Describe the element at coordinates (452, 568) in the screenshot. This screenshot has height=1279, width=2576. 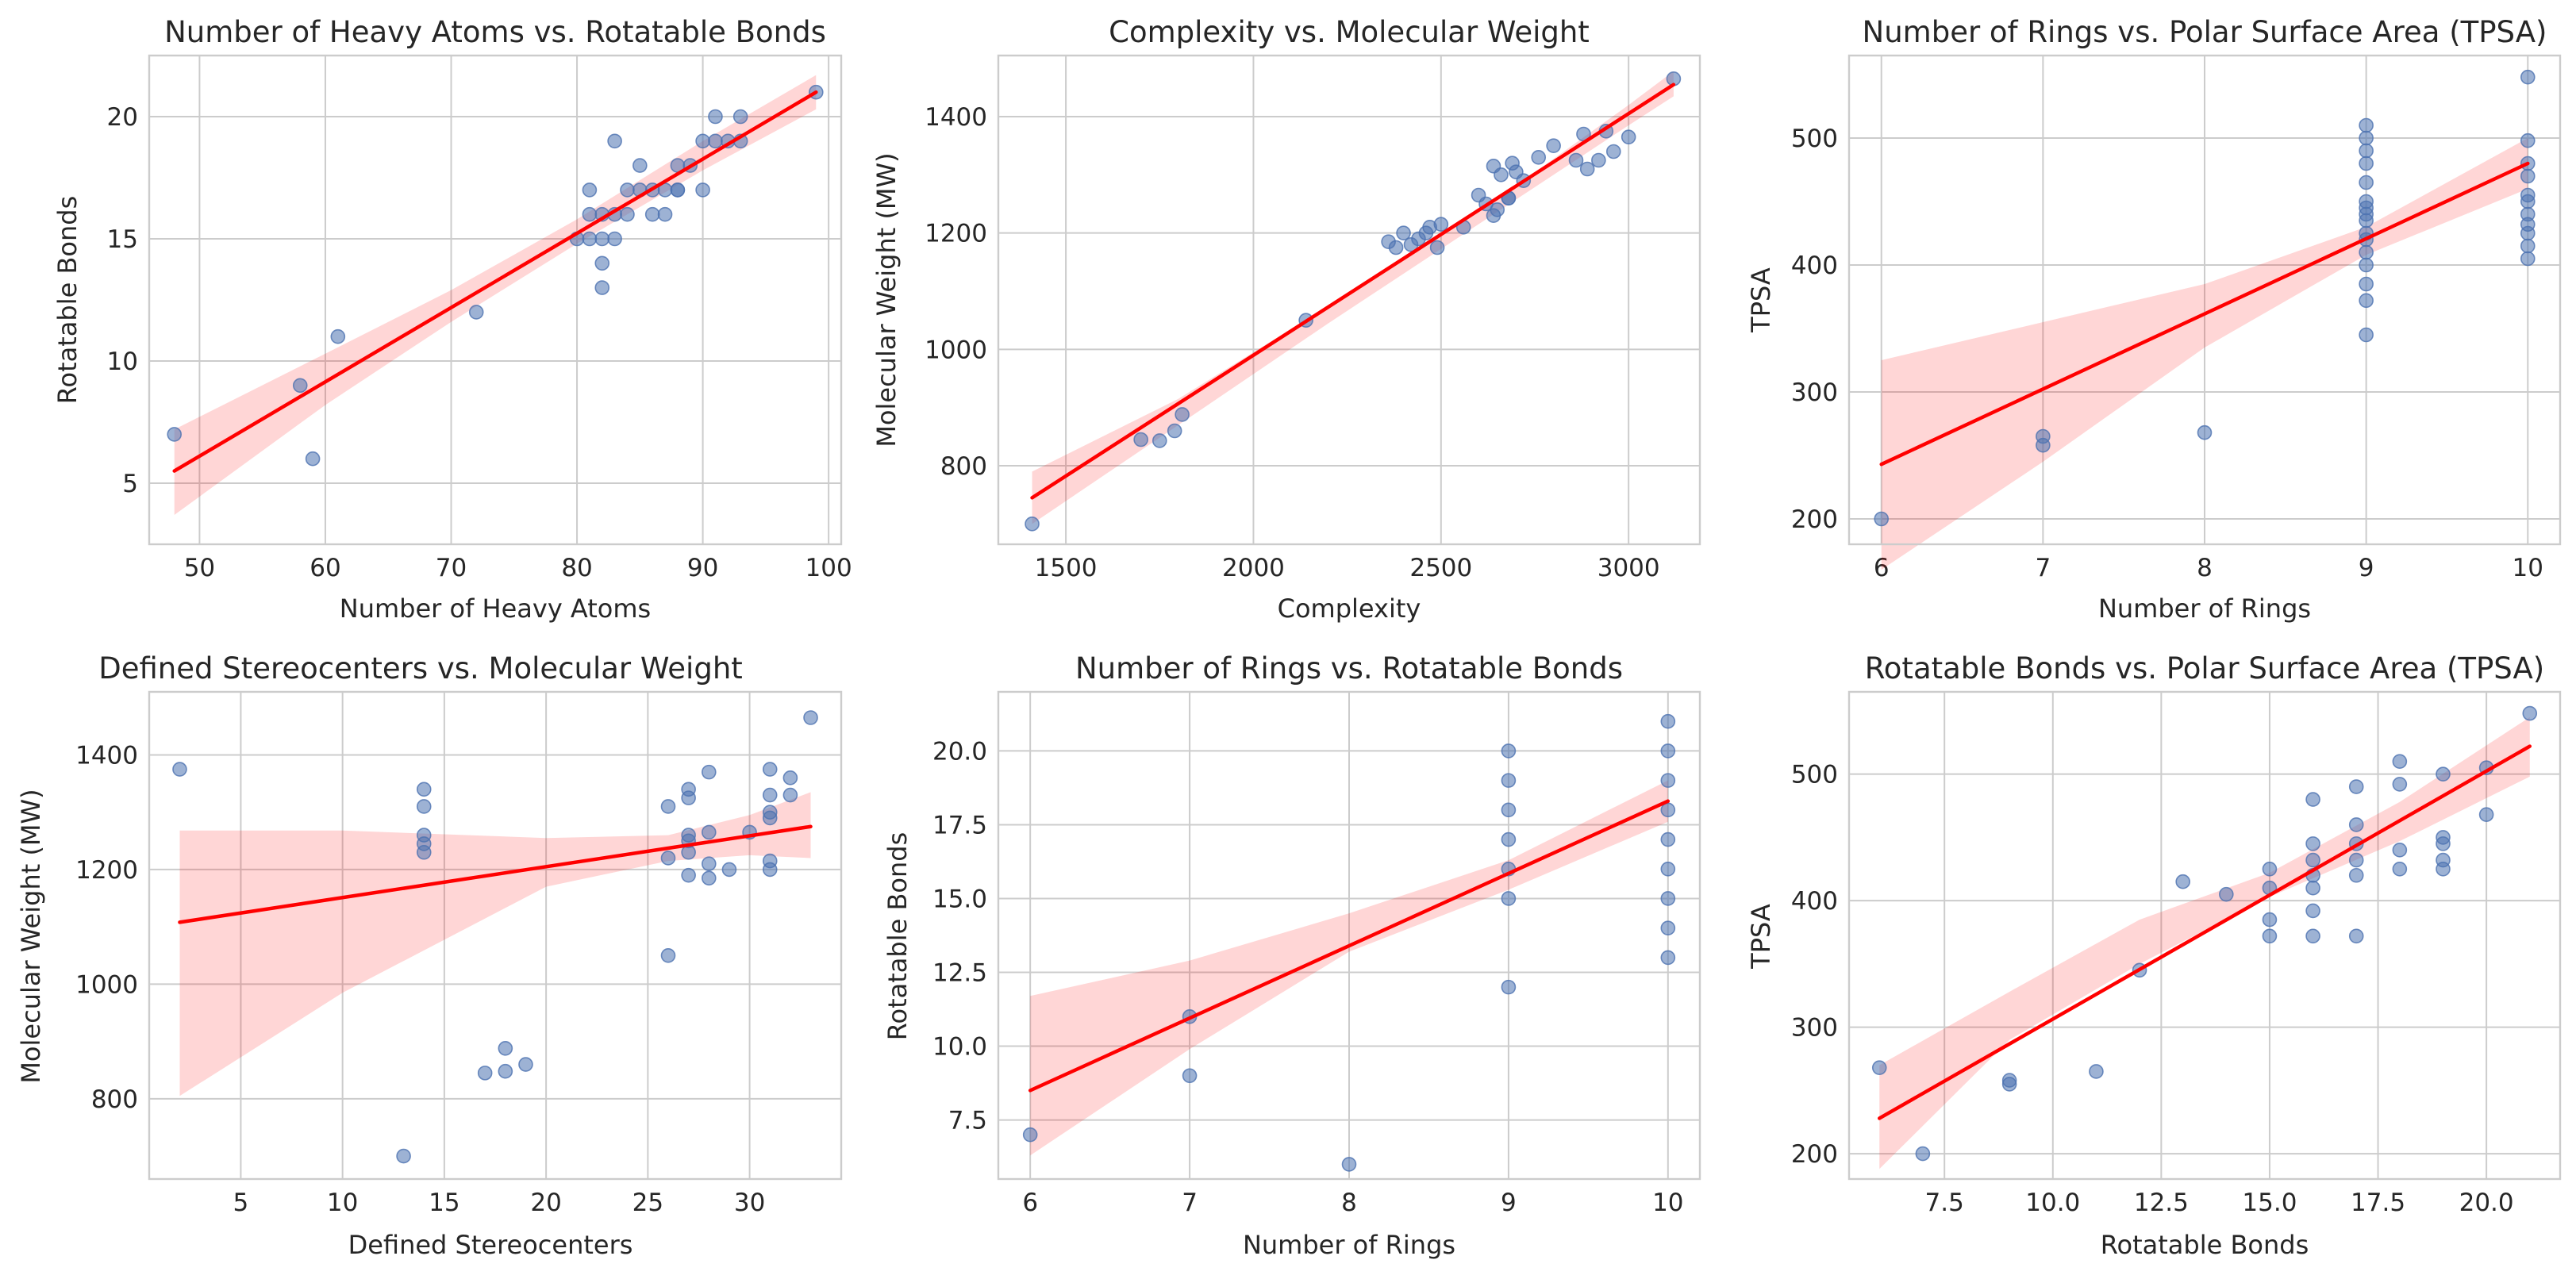
I see `x-tick-label: 70` at that location.